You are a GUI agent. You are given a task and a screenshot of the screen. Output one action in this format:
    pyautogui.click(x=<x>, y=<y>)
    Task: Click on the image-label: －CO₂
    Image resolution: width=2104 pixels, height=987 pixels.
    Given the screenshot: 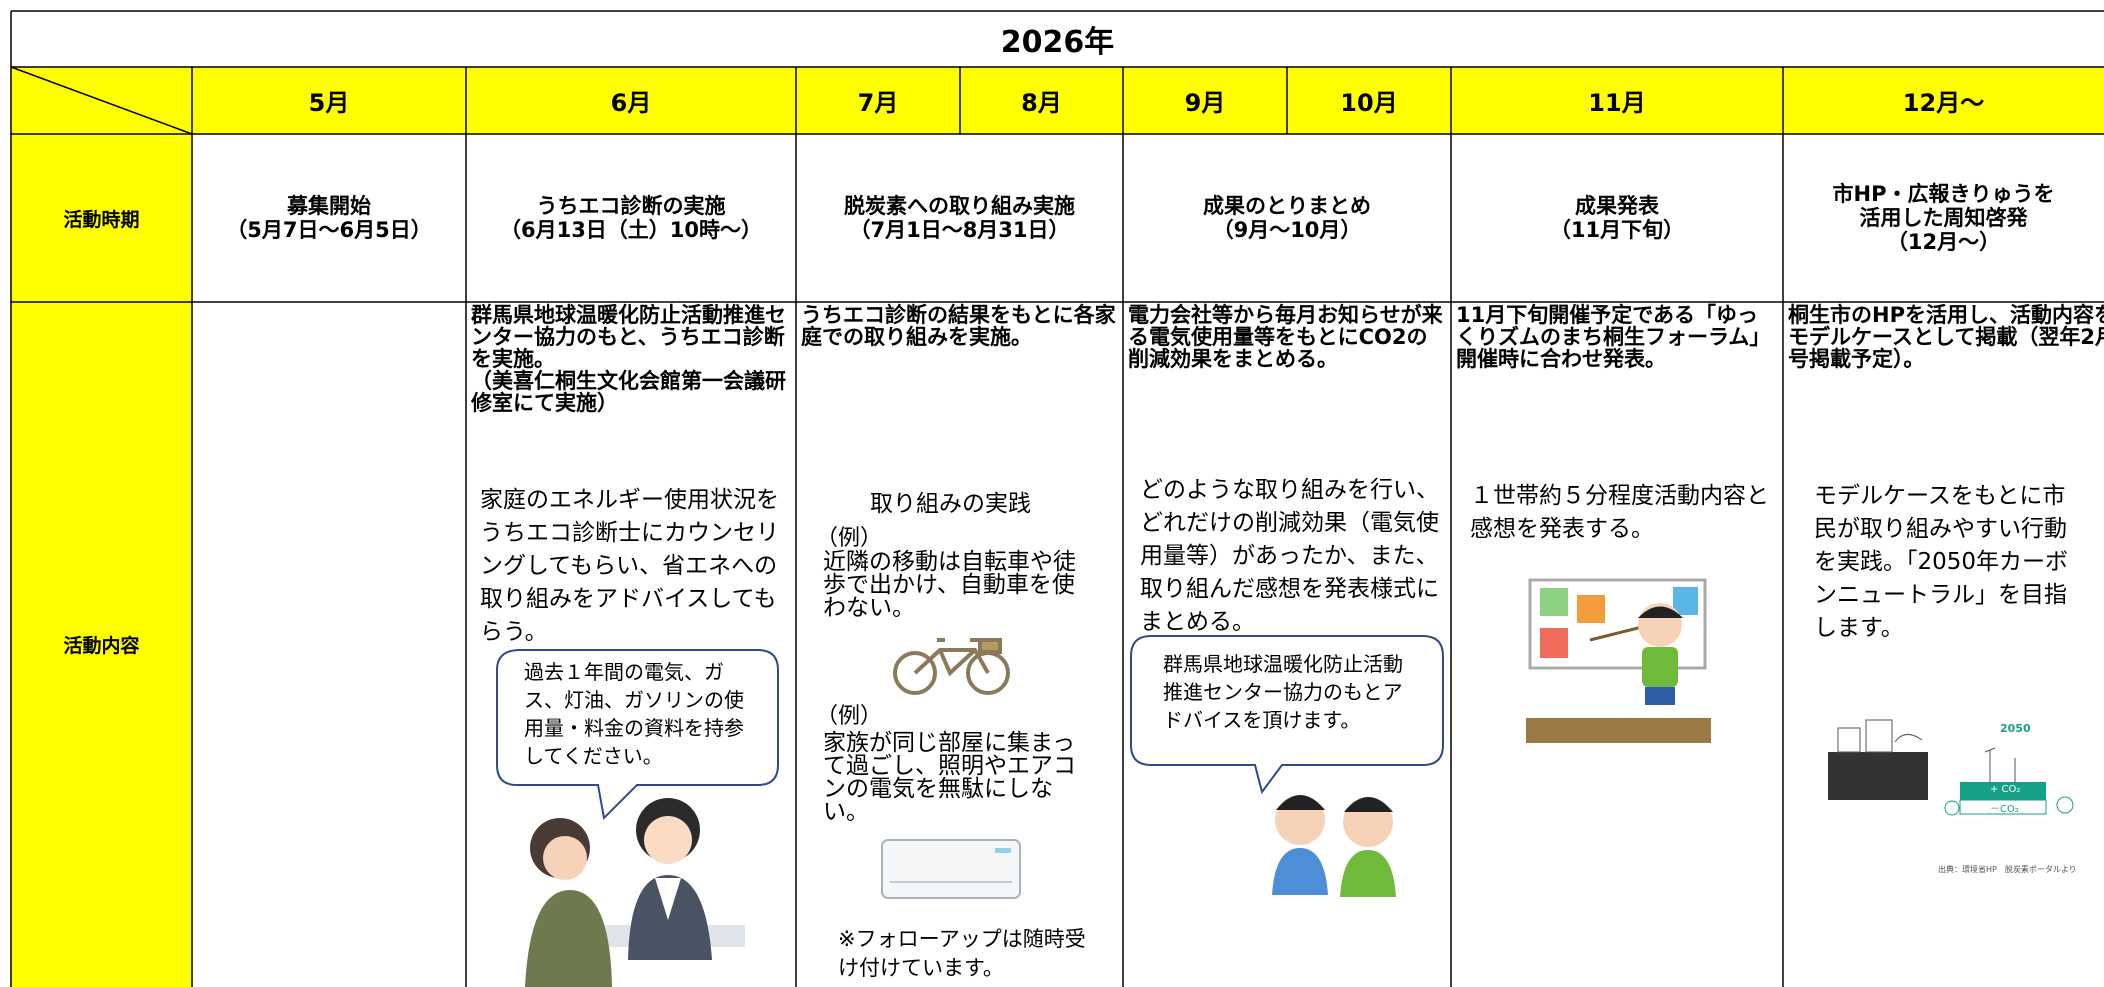 What is the action you would take?
    pyautogui.click(x=2004, y=809)
    